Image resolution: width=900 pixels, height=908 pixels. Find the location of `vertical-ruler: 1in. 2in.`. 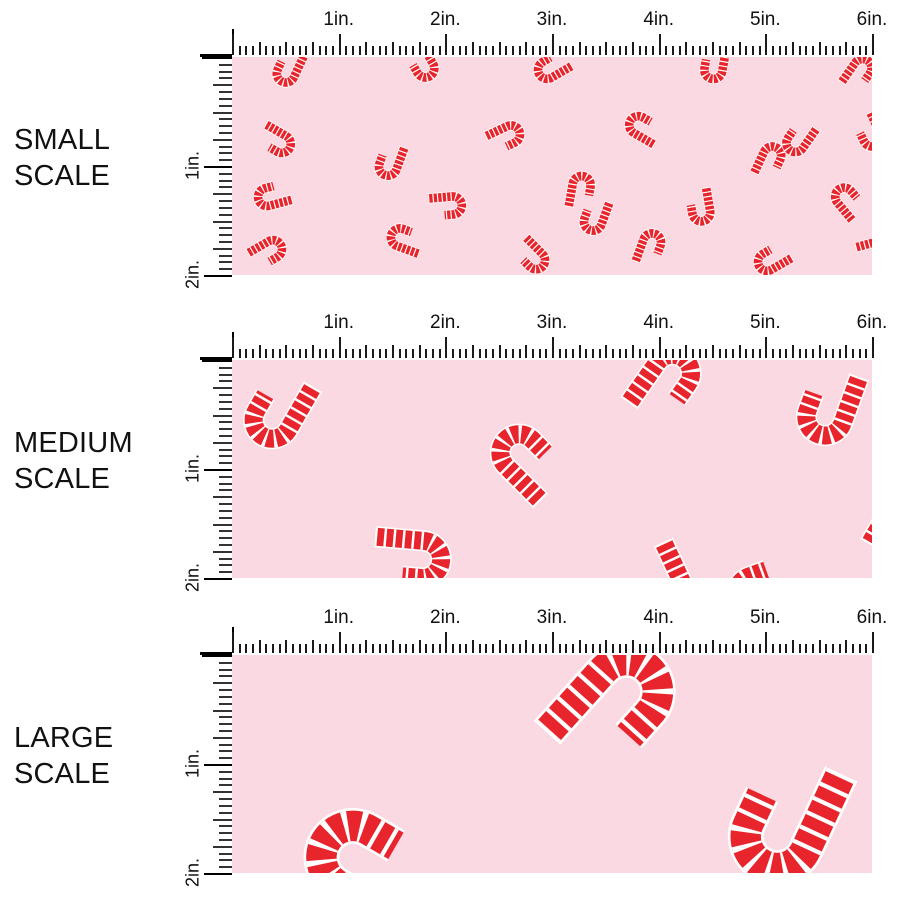

vertical-ruler: 1in. 2in. is located at coordinates (207, 769).